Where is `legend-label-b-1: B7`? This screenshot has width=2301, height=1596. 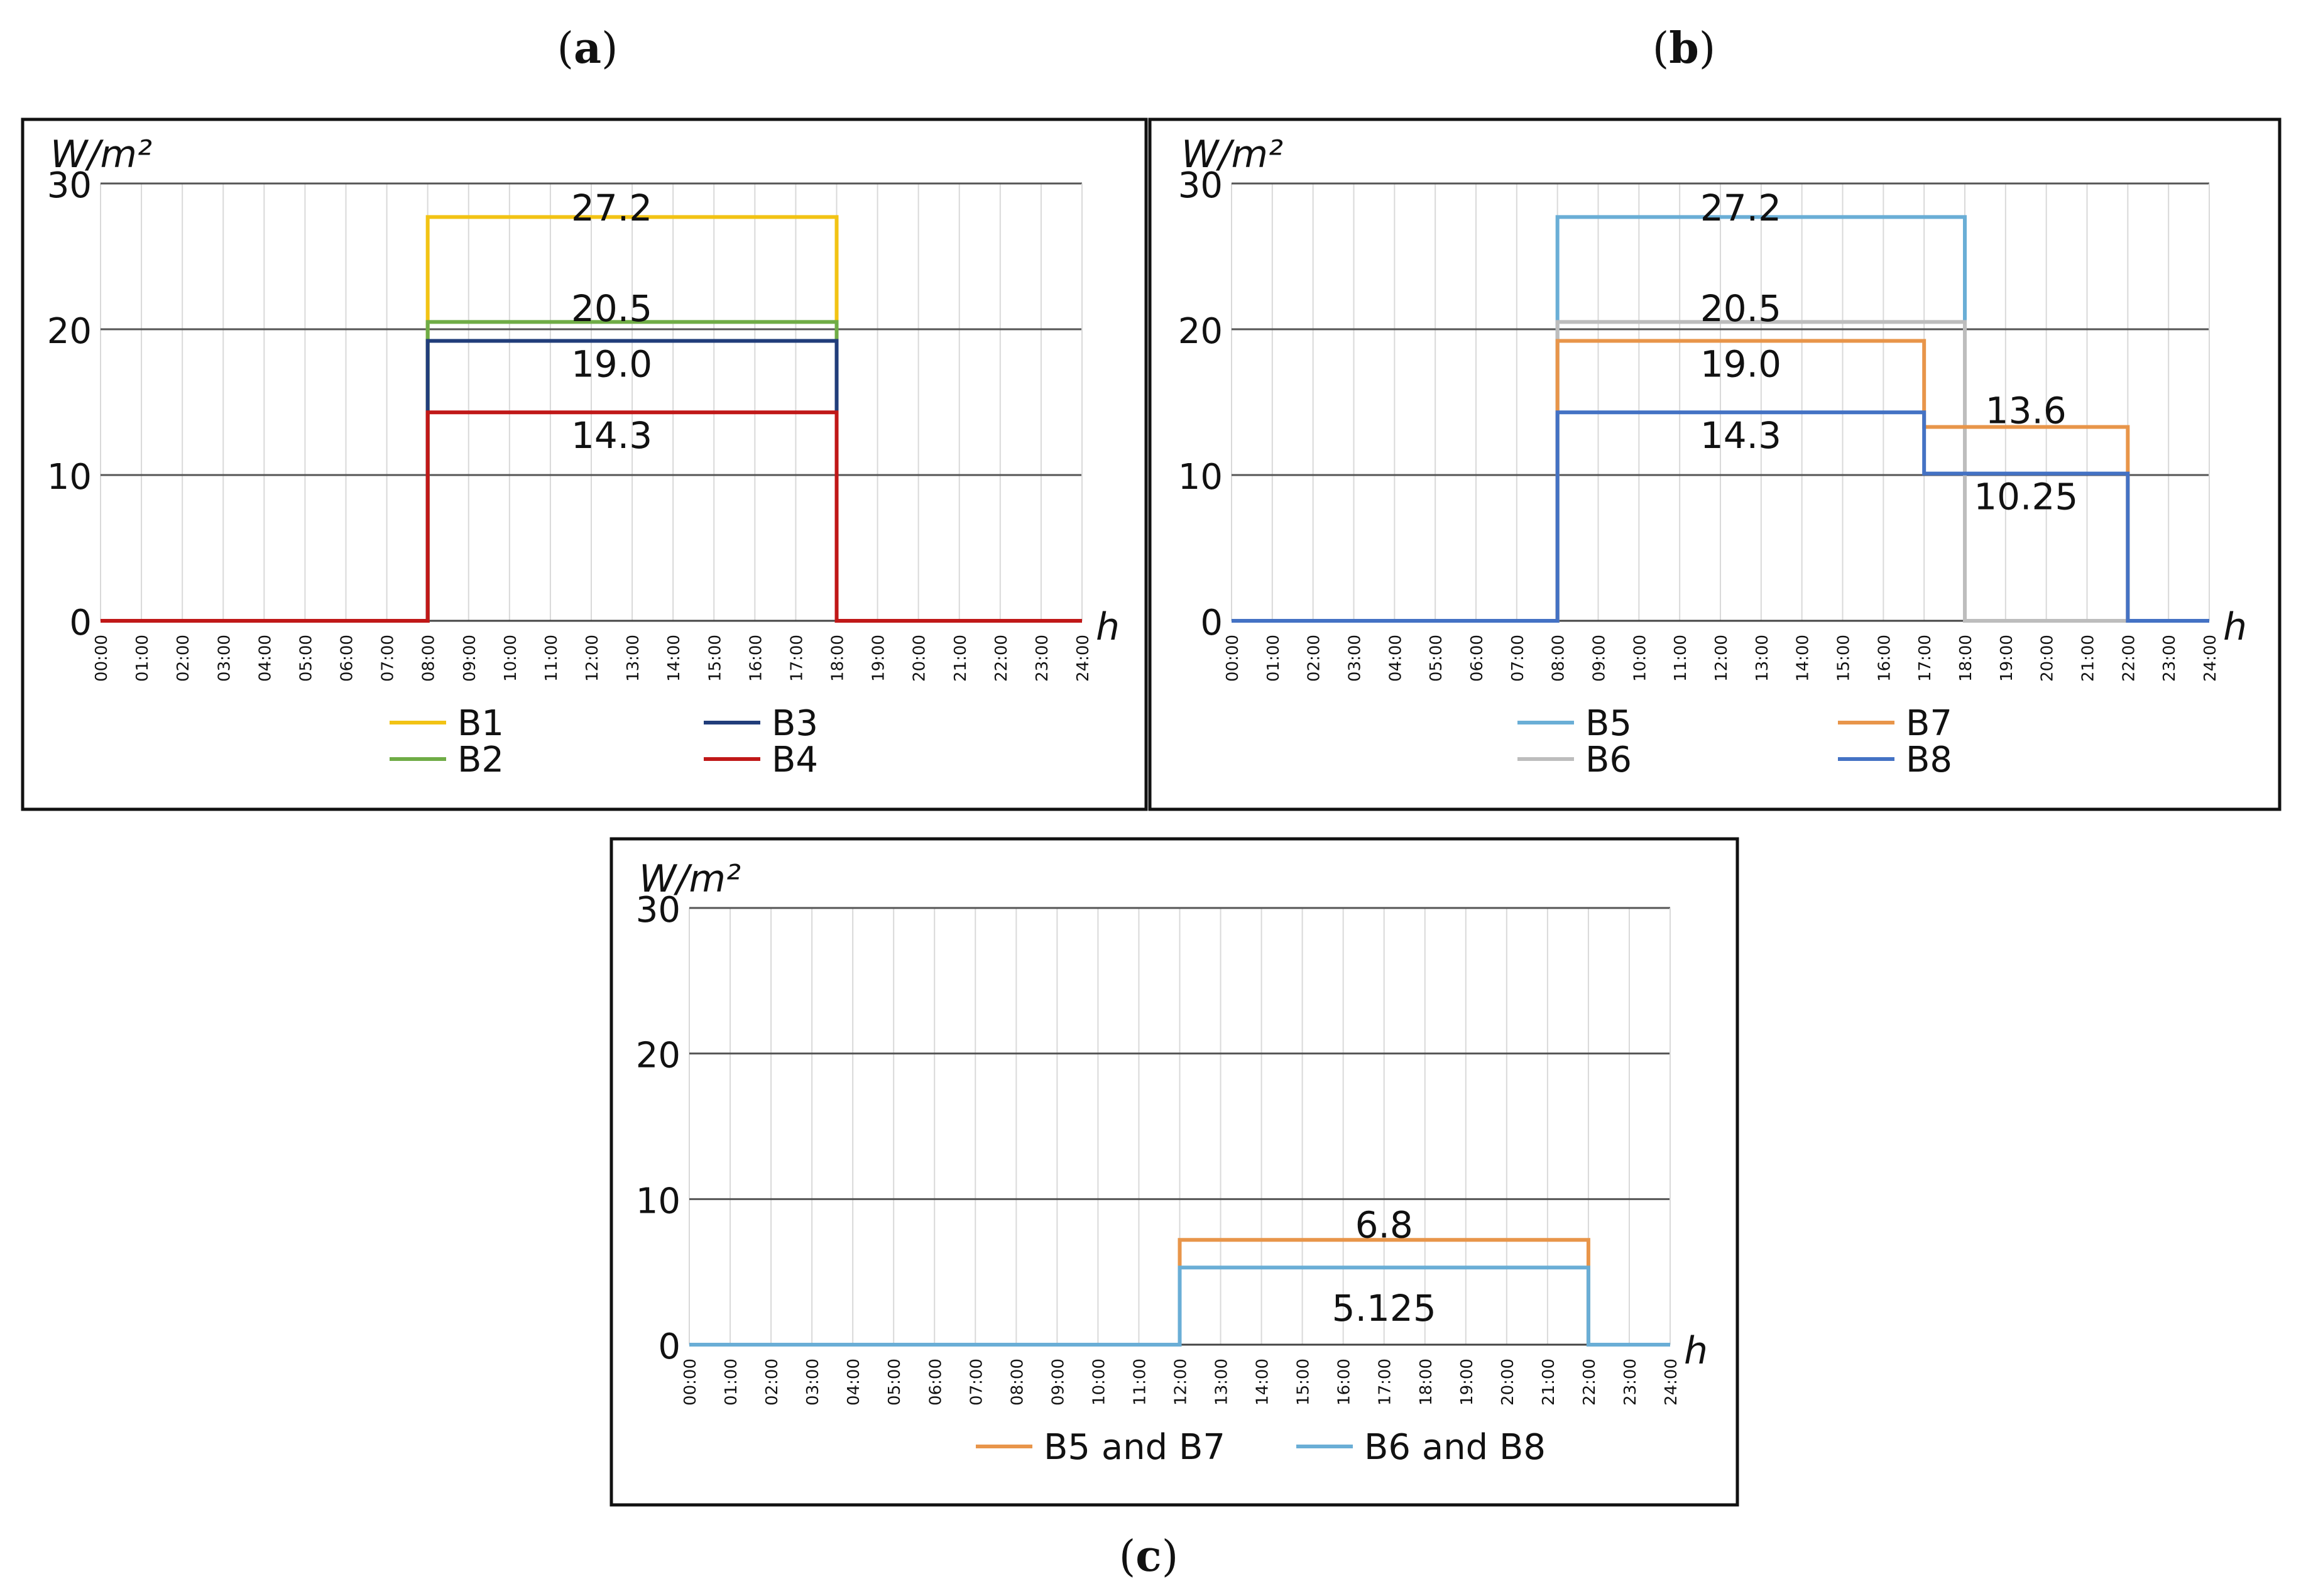
legend-label-b-1: B7 is located at coordinates (1929, 723).